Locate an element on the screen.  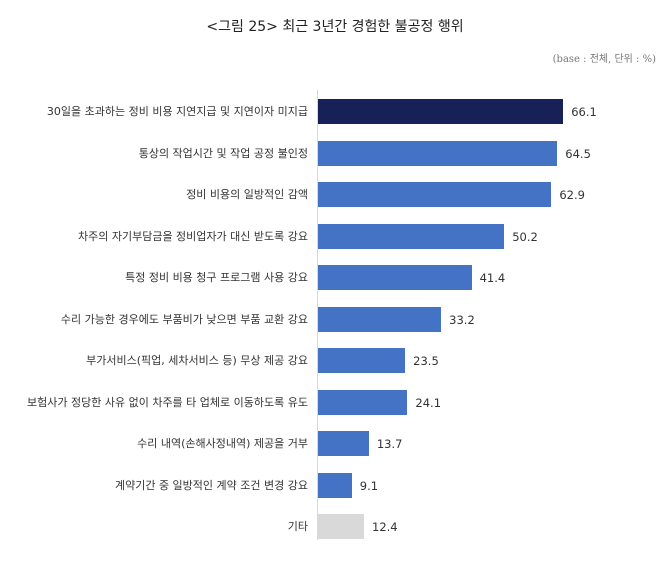
value-label: 24.1 is located at coordinates (428, 402).